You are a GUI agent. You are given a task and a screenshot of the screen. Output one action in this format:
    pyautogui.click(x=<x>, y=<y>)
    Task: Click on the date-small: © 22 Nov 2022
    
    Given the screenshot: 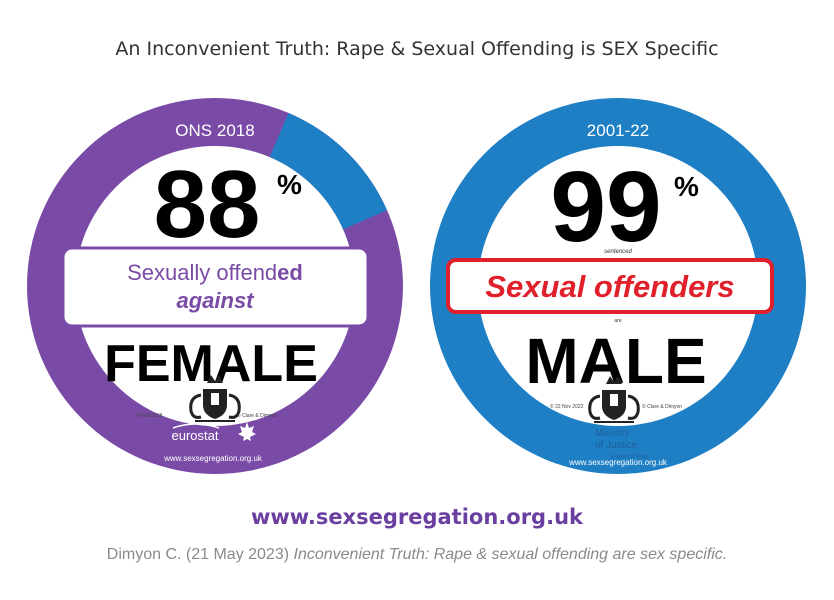 What is the action you would take?
    pyautogui.click(x=567, y=406)
    